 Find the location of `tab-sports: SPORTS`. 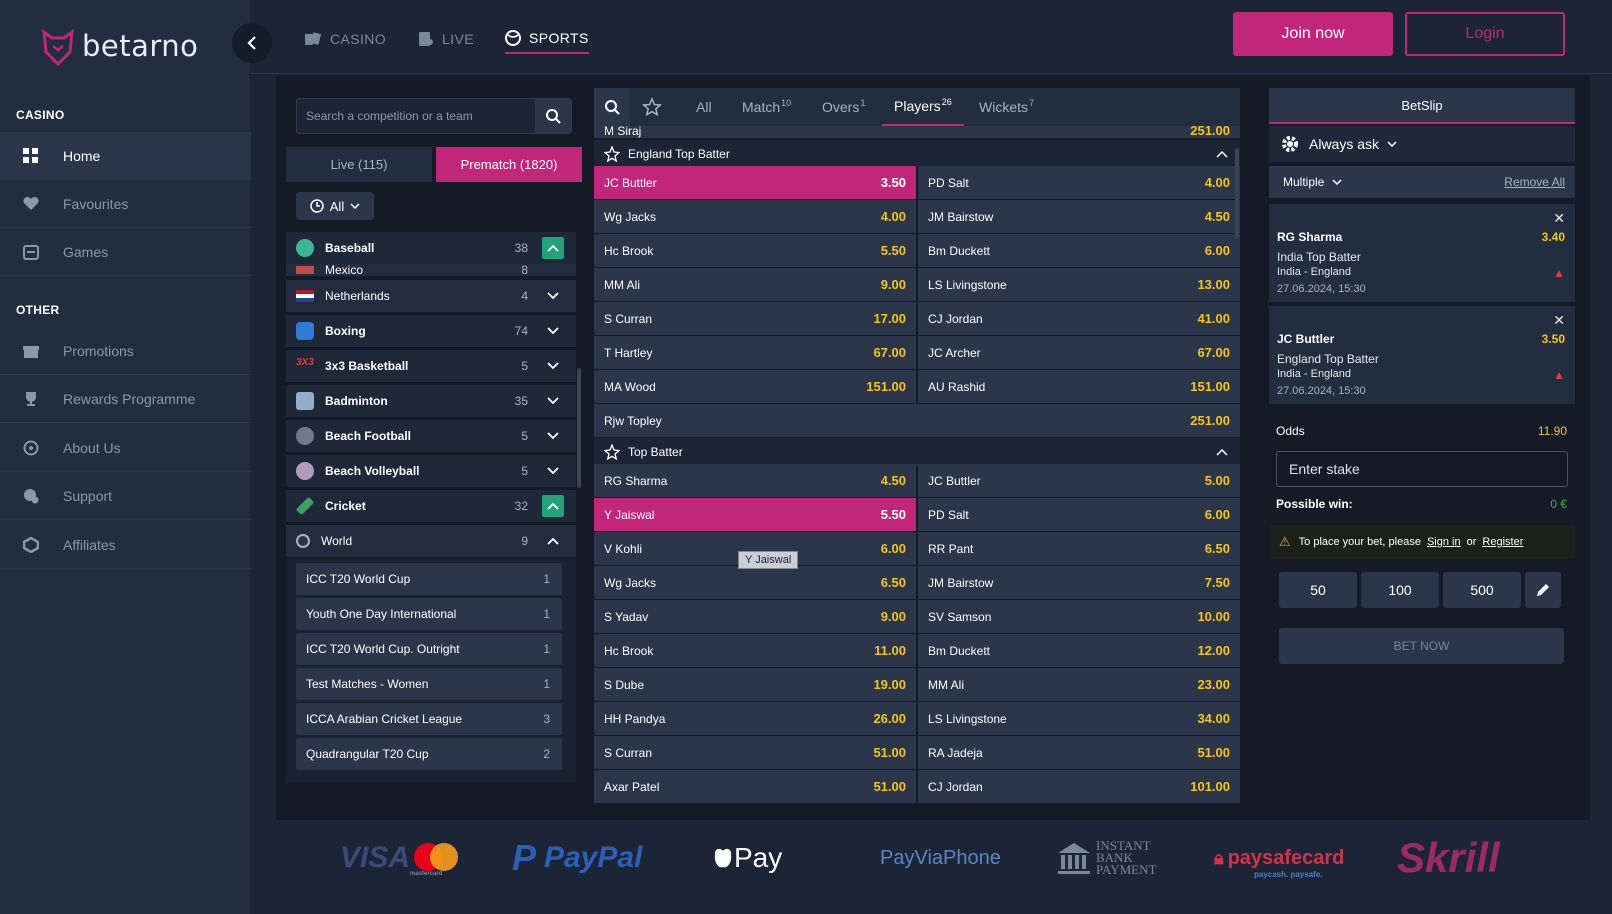

tab-sports: SPORTS is located at coordinates (547, 39).